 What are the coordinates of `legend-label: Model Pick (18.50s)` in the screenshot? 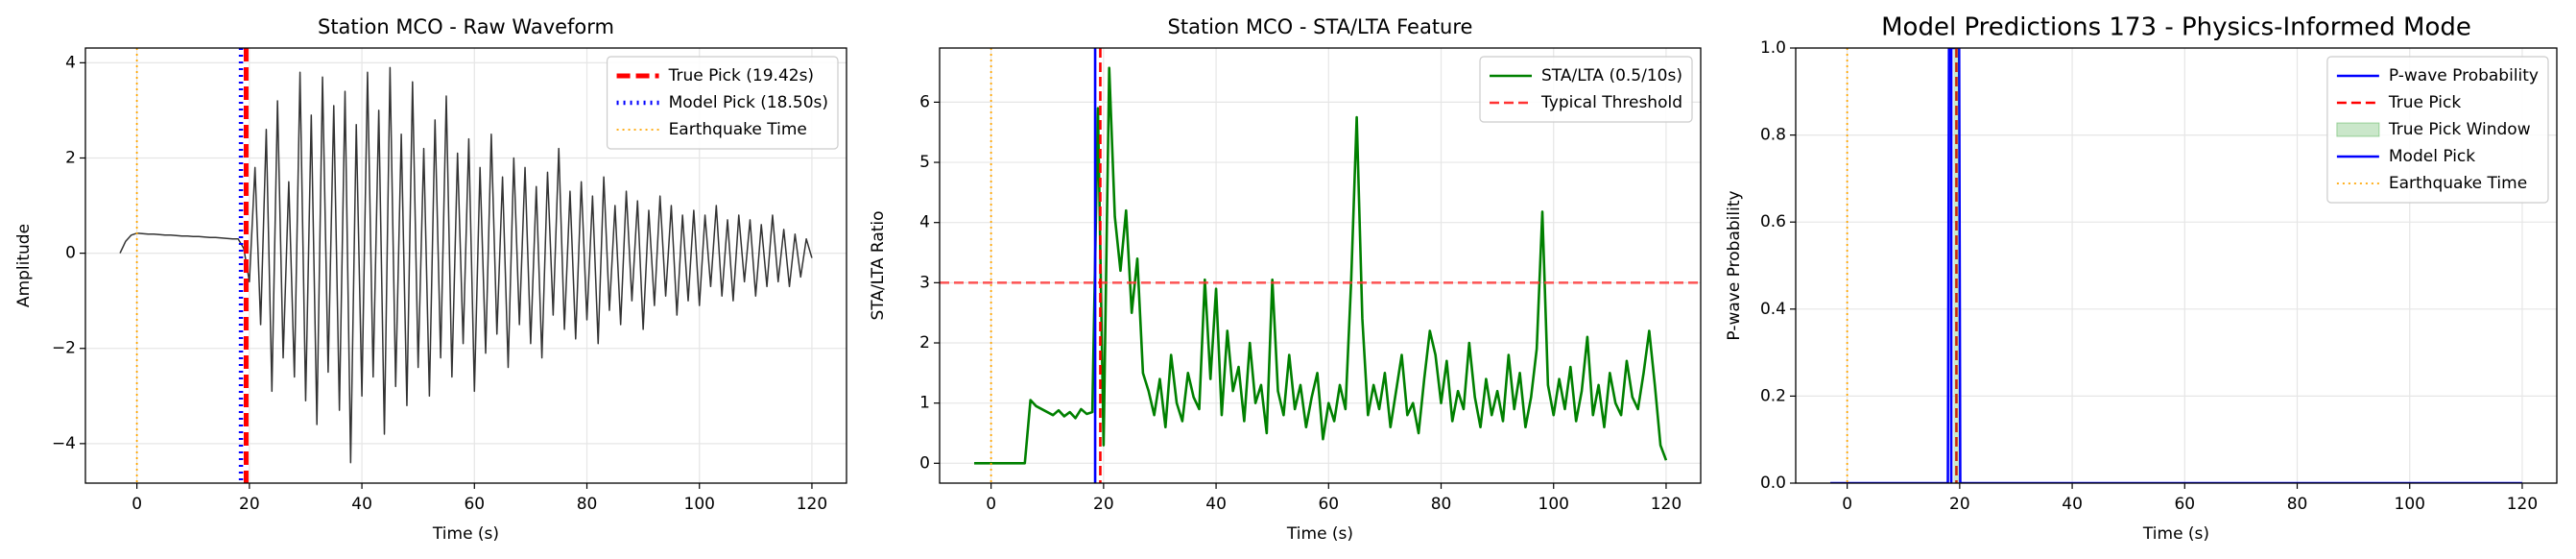 It's located at (748, 102).